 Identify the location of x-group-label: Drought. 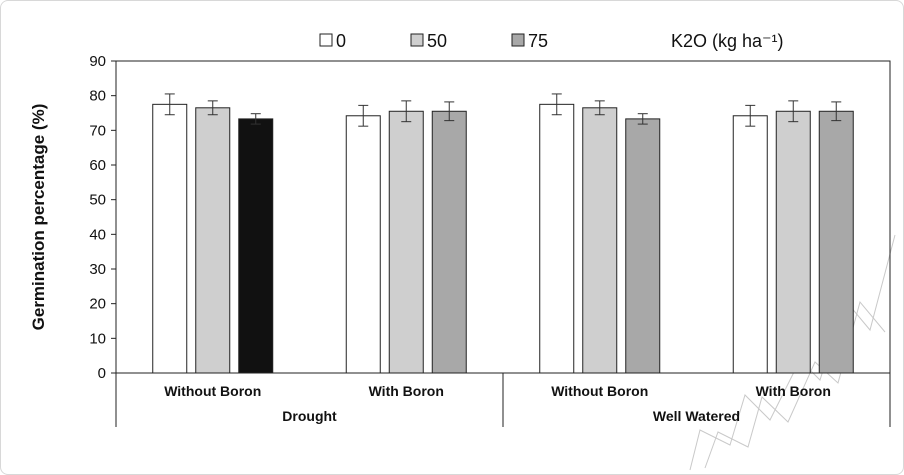
(309, 416).